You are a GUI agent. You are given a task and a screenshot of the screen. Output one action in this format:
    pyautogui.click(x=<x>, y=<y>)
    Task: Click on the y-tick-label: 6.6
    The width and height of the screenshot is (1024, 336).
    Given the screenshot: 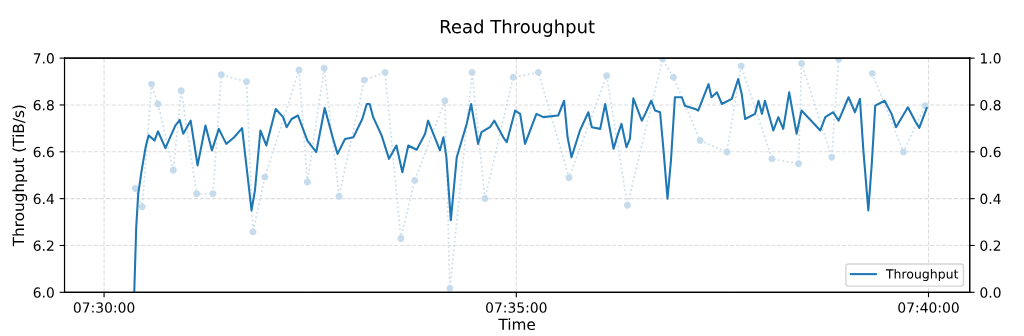 What is the action you would take?
    pyautogui.click(x=43, y=152)
    